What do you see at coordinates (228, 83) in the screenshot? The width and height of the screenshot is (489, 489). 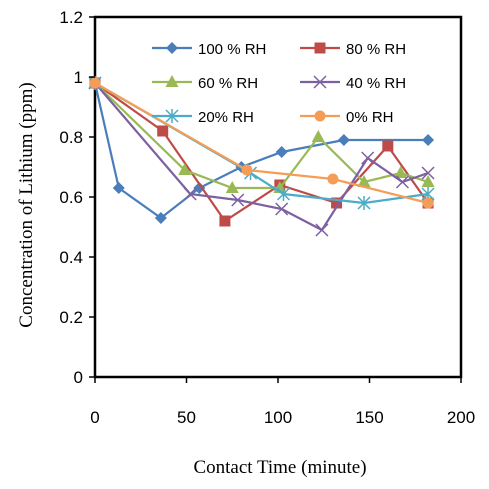 I see `legend-label: 60 % RH` at bounding box center [228, 83].